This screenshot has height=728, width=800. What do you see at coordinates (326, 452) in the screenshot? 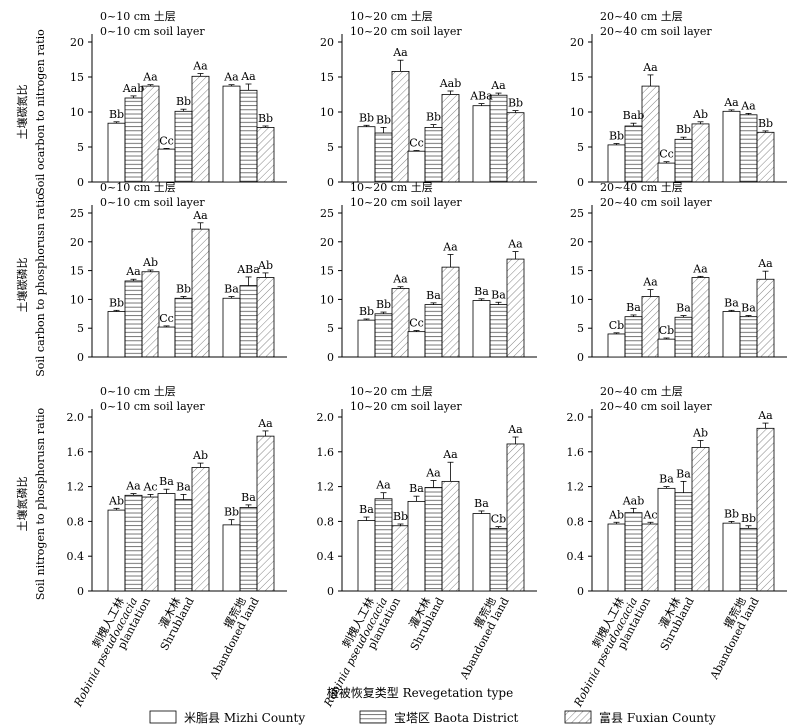
I see `y-tick-label: 1.6` at bounding box center [326, 452].